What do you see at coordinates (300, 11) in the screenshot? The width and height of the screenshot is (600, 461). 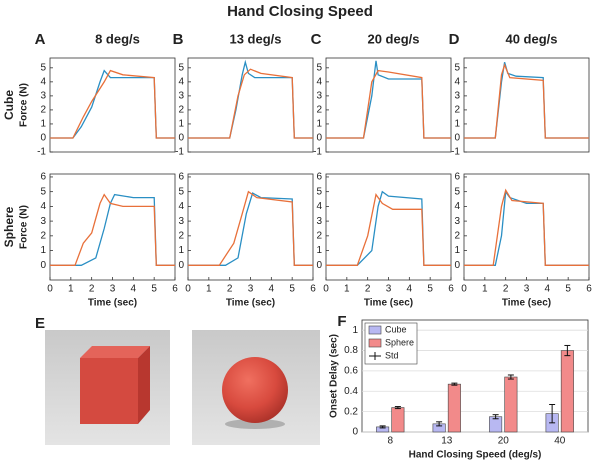 I see `figure-title: Hand Closing Speed` at bounding box center [300, 11].